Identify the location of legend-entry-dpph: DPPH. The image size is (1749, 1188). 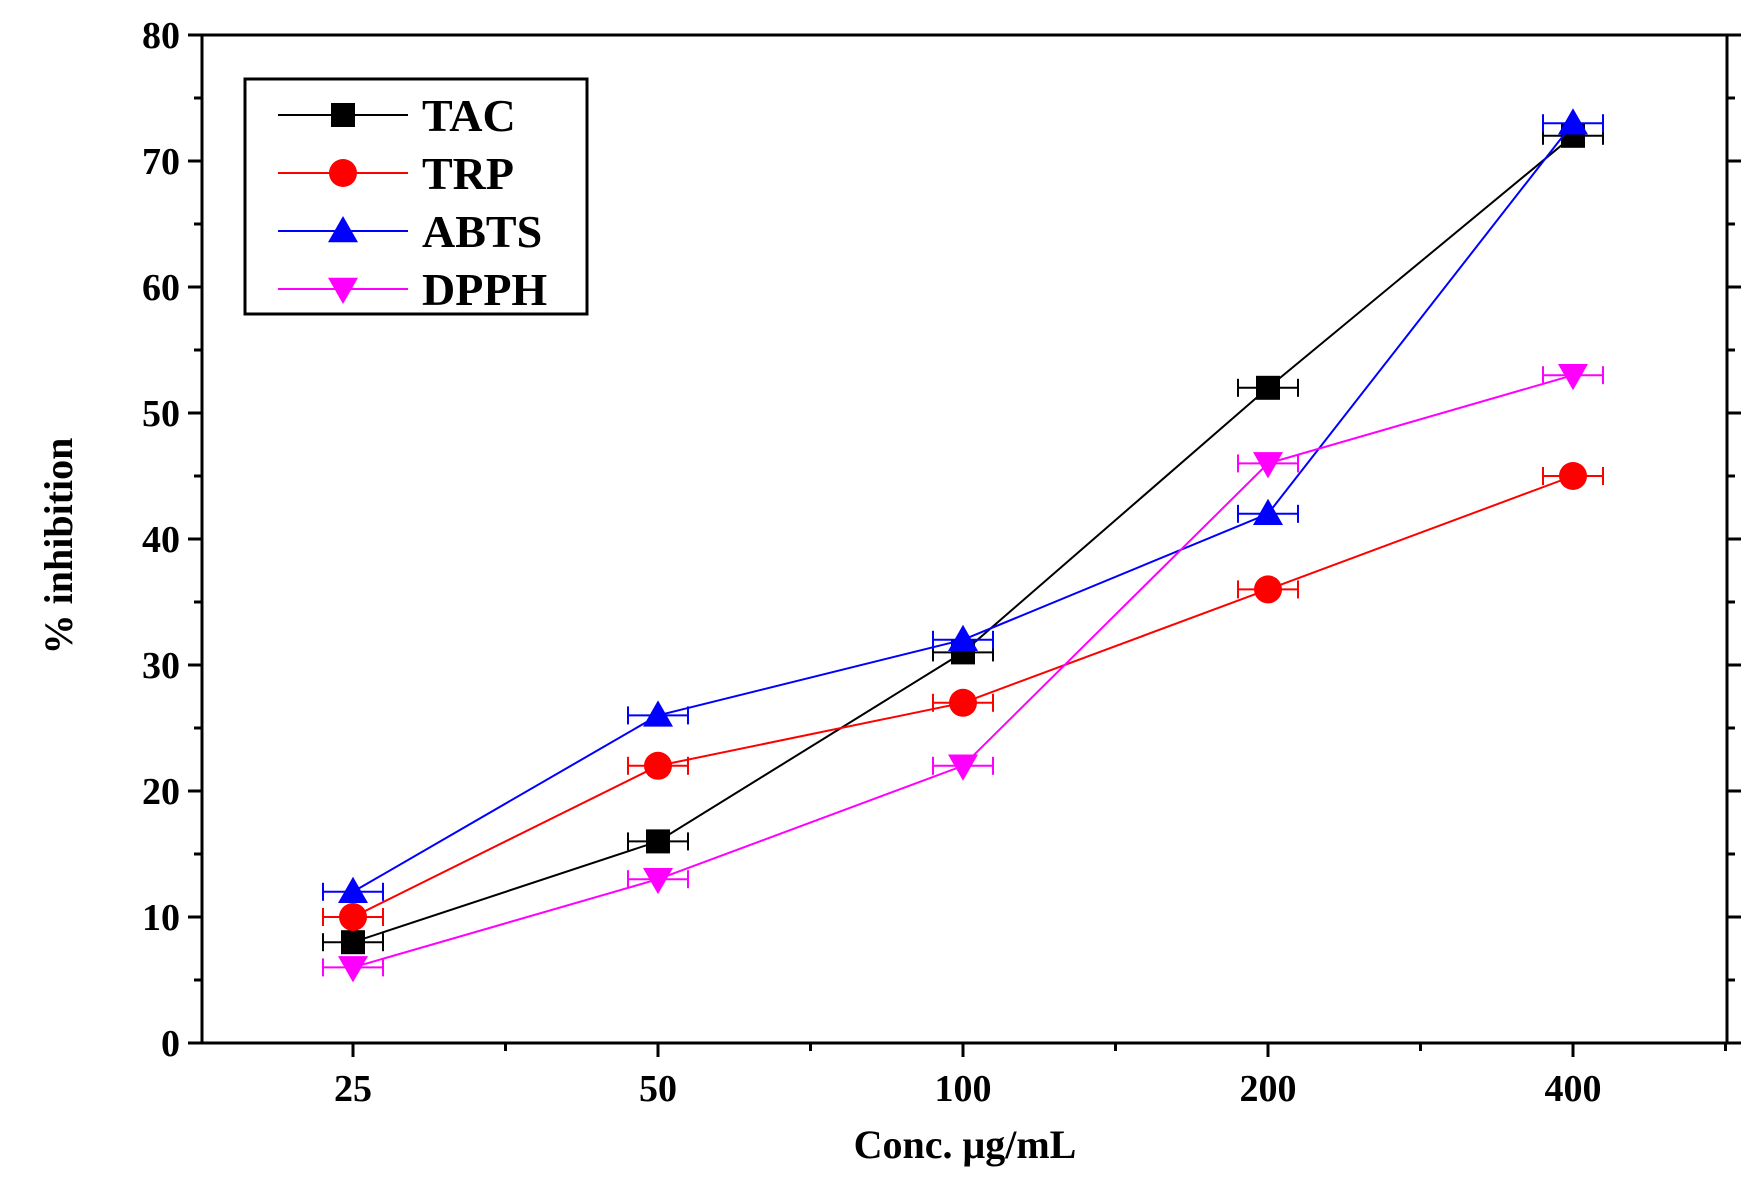
(412, 289).